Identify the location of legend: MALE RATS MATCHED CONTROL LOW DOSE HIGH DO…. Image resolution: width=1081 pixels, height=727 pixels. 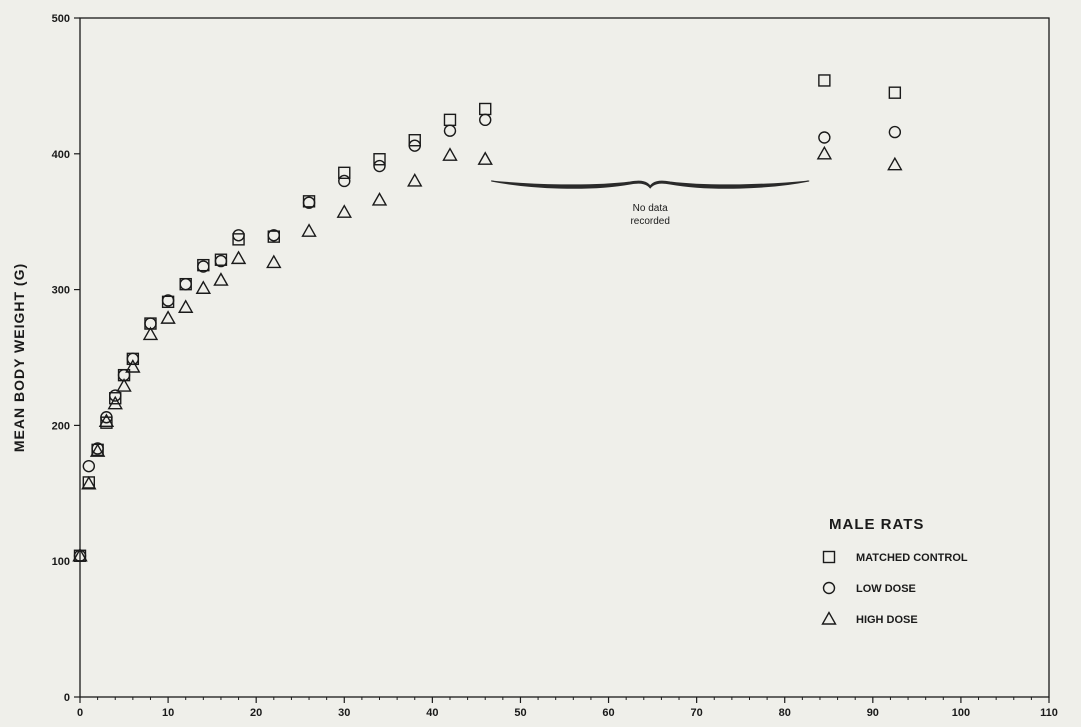
(894, 571).